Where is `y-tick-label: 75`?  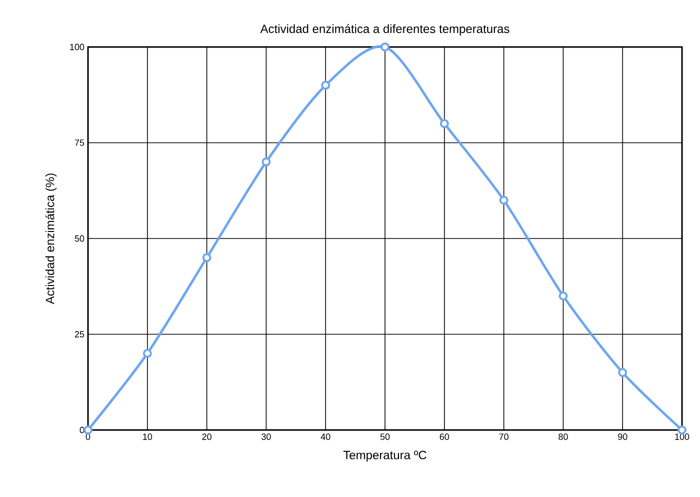 y-tick-label: 75 is located at coordinates (79, 143).